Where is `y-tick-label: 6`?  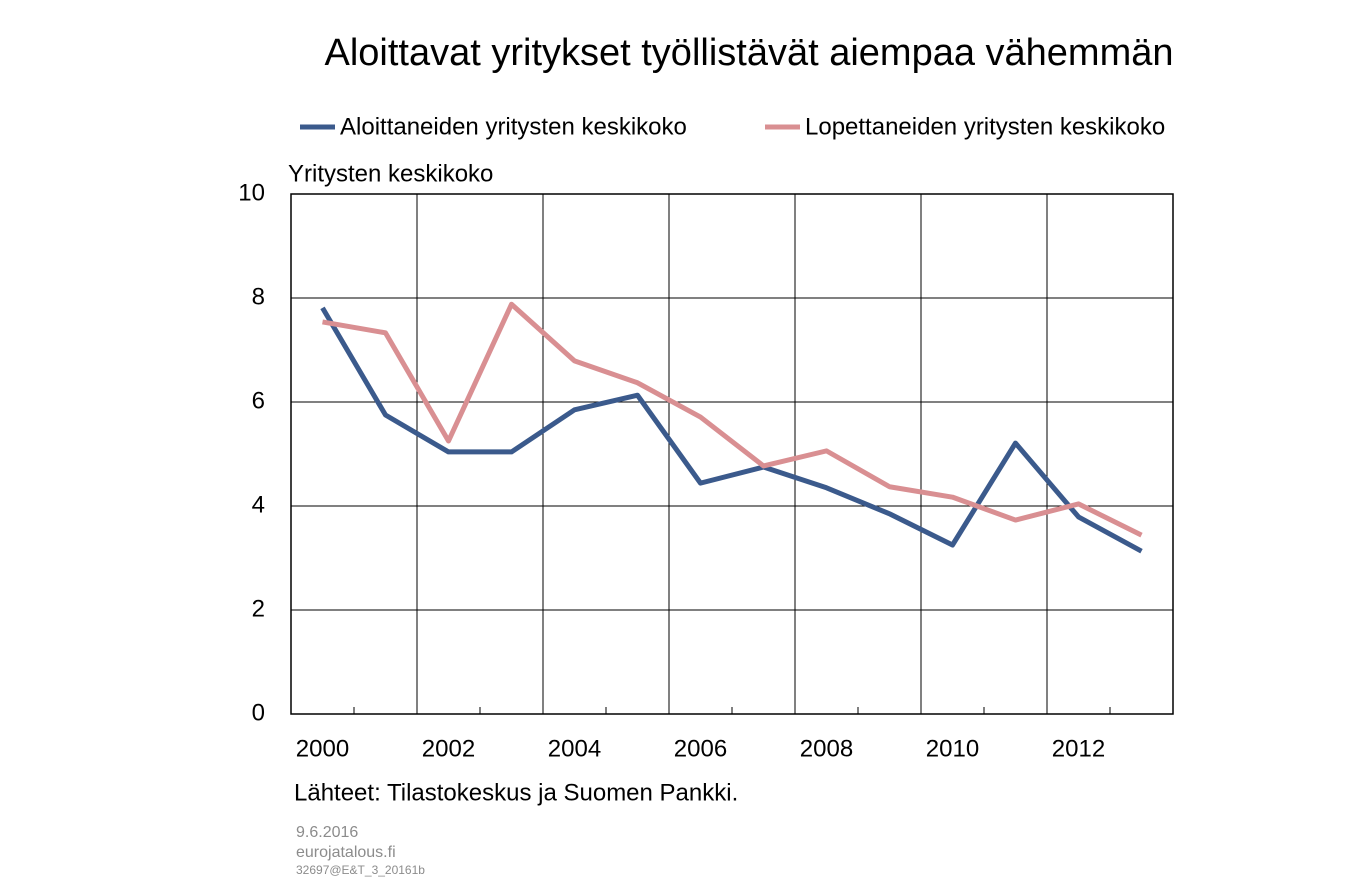 y-tick-label: 6 is located at coordinates (258, 400).